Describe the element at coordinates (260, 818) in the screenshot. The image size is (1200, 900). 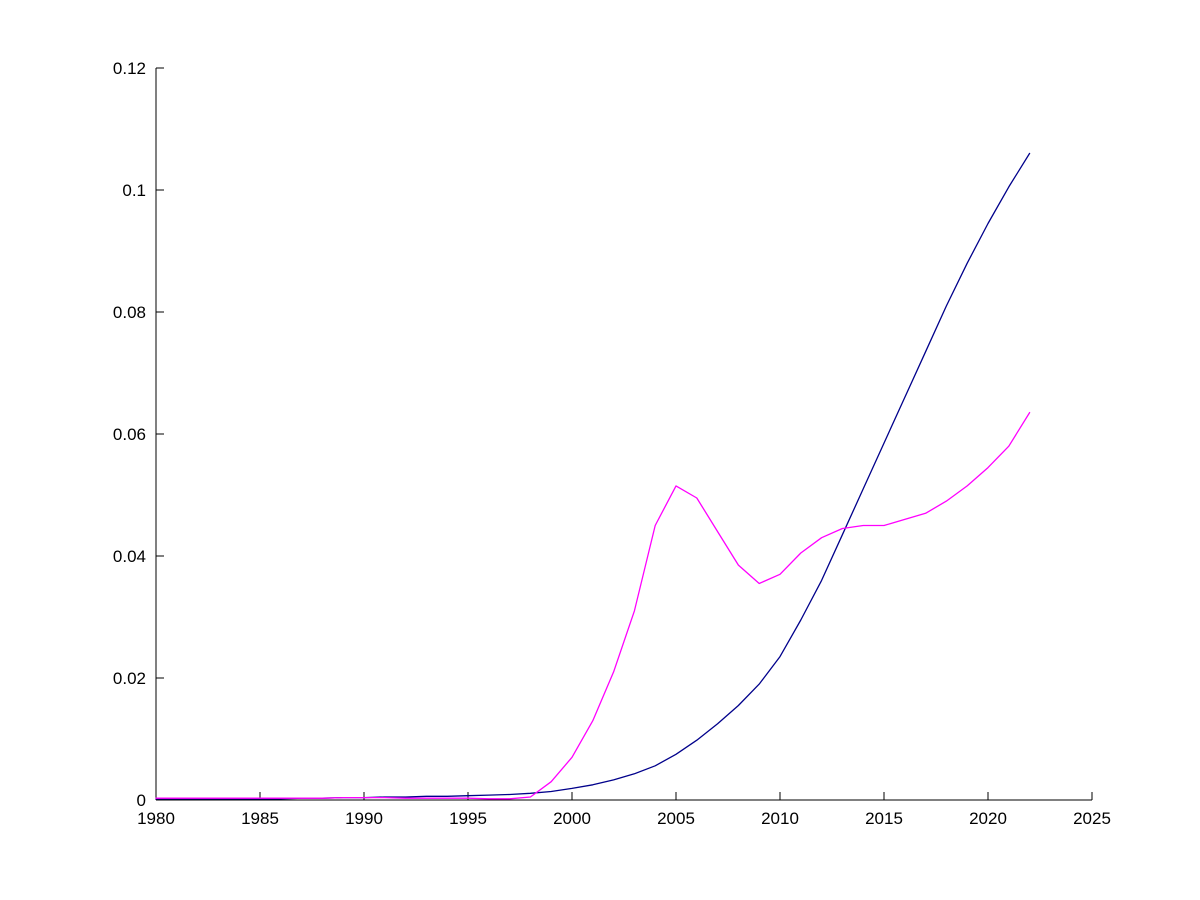
I see `x-tick-label: 1985` at that location.